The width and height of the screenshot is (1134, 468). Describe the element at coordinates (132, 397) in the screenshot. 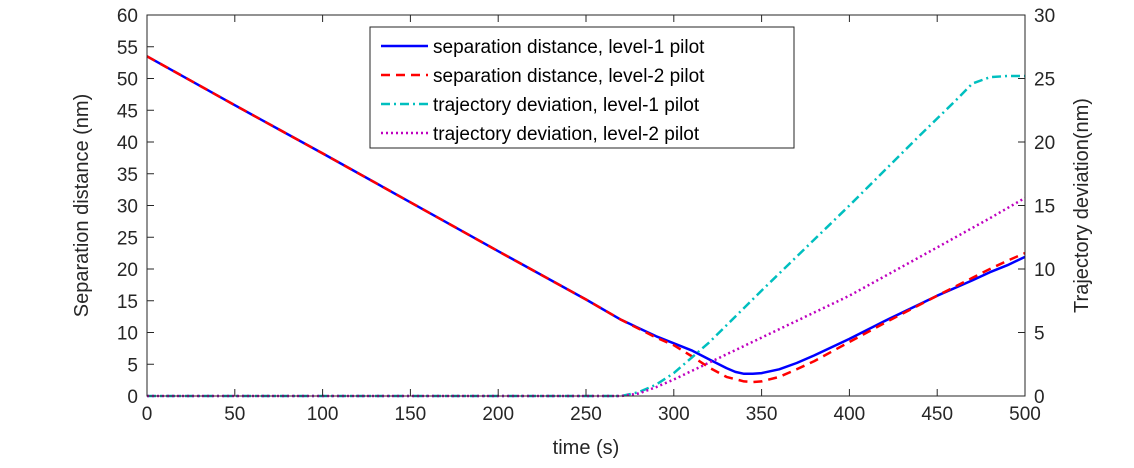

I see `y-tick-label-left: 0` at that location.